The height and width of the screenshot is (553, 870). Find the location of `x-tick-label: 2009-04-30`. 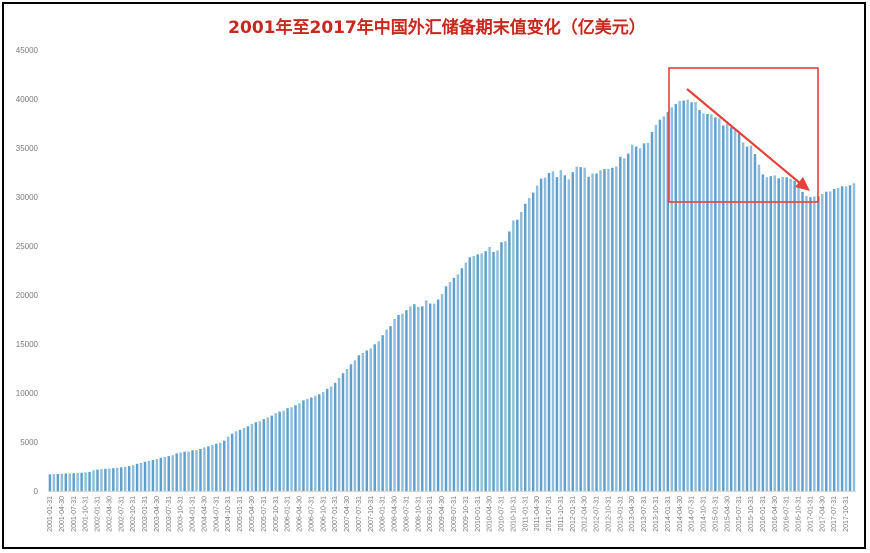

x-tick-label: 2009-04-30 is located at coordinates (442, 514).